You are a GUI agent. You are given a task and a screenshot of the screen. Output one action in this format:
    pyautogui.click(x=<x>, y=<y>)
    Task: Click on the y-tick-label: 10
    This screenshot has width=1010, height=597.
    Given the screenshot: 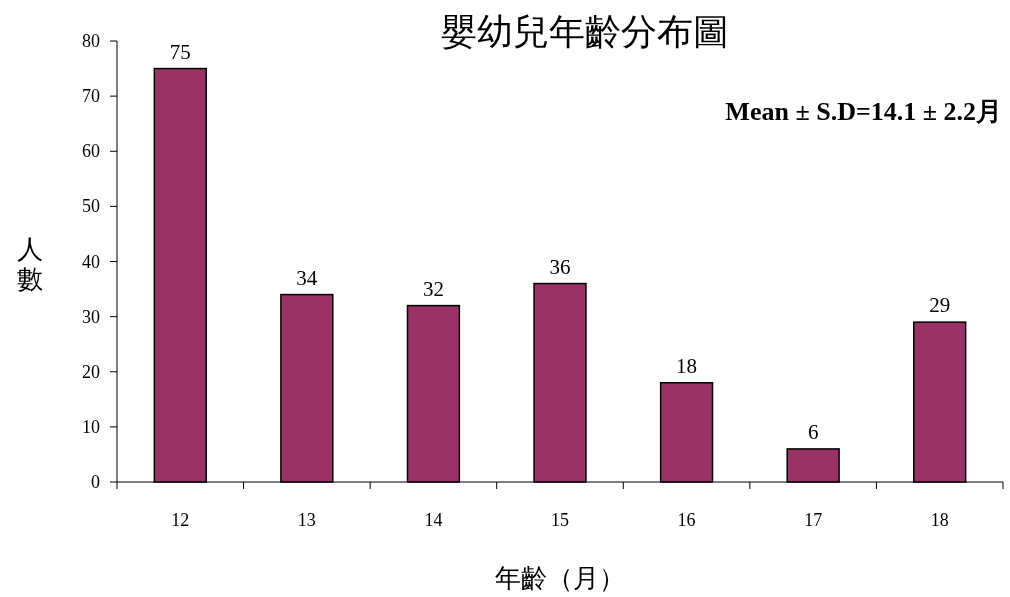 What is the action you would take?
    pyautogui.click(x=91, y=426)
    